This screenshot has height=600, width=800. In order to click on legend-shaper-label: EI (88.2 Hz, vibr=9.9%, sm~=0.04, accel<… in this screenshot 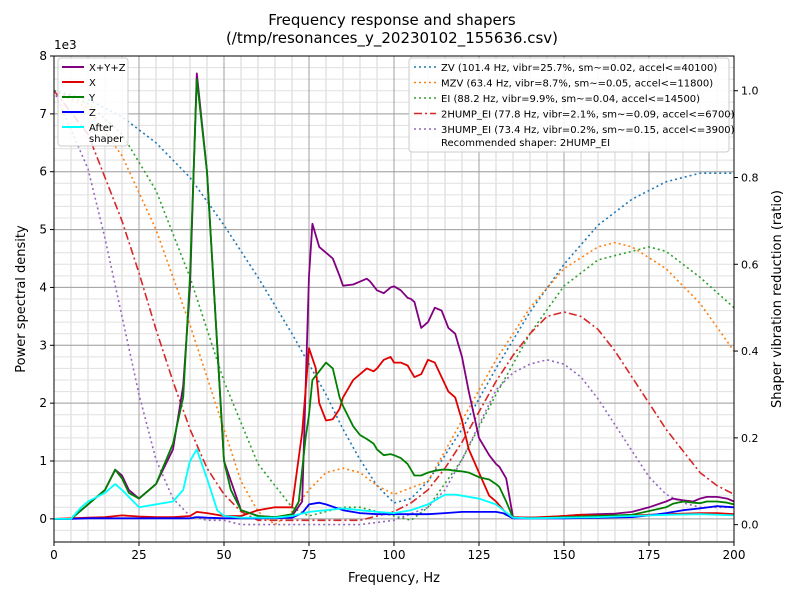, I will do `click(570, 99)`.